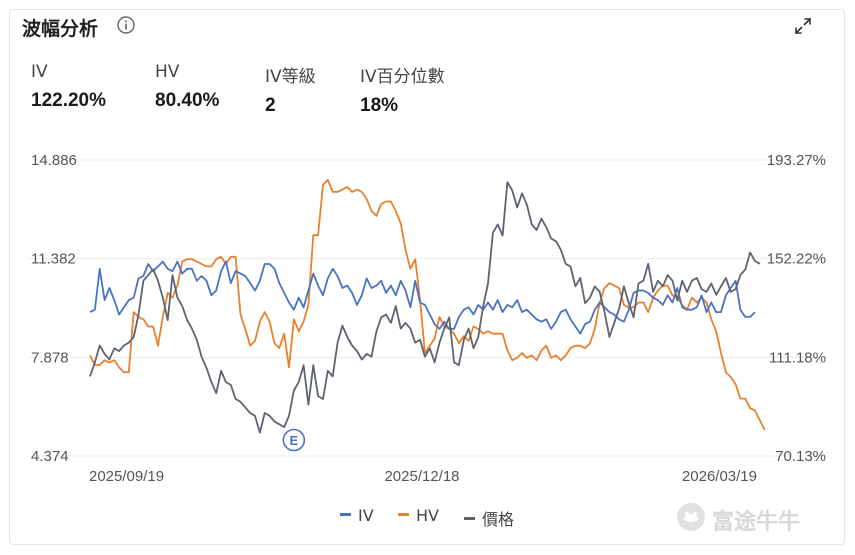  I want to click on left-axis-tick-label: 7.878, so click(50, 357).